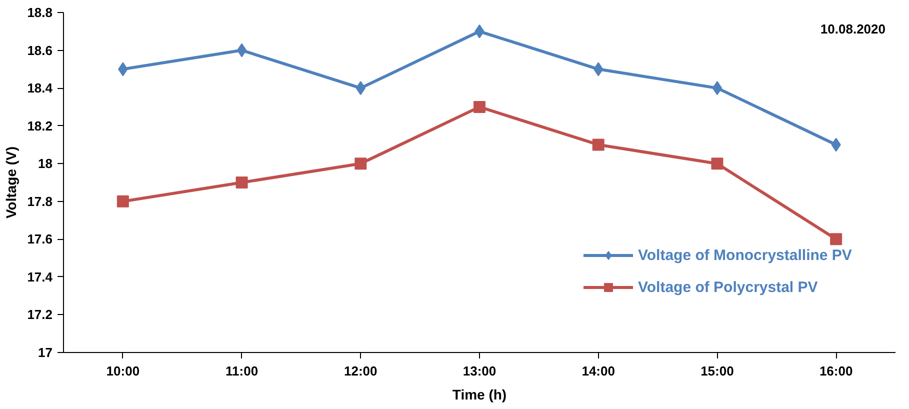  Describe the element at coordinates (40, 201) in the screenshot. I see `y-tick-label: 17.8` at that location.